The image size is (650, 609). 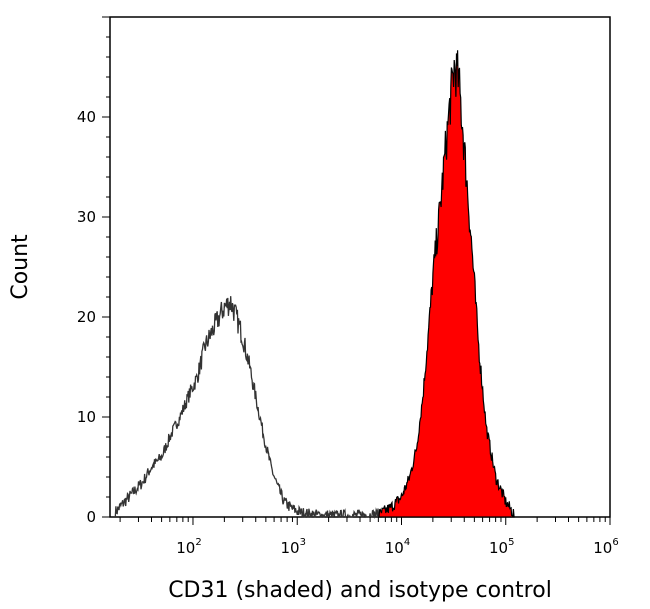 What do you see at coordinates (86, 317) in the screenshot?
I see `y-tick-label: 20` at bounding box center [86, 317].